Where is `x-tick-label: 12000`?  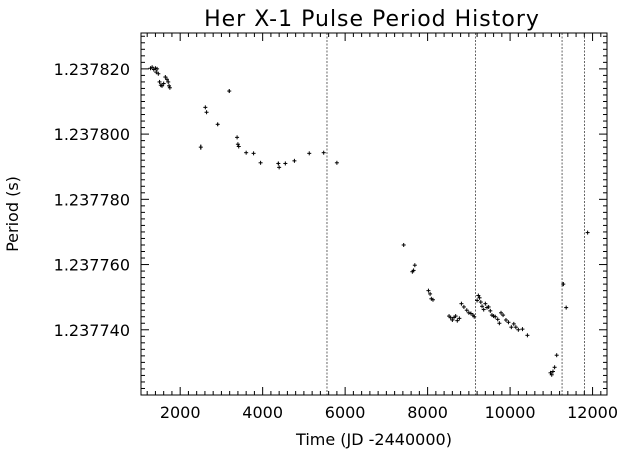
x-tick-label: 12000 is located at coordinates (592, 412).